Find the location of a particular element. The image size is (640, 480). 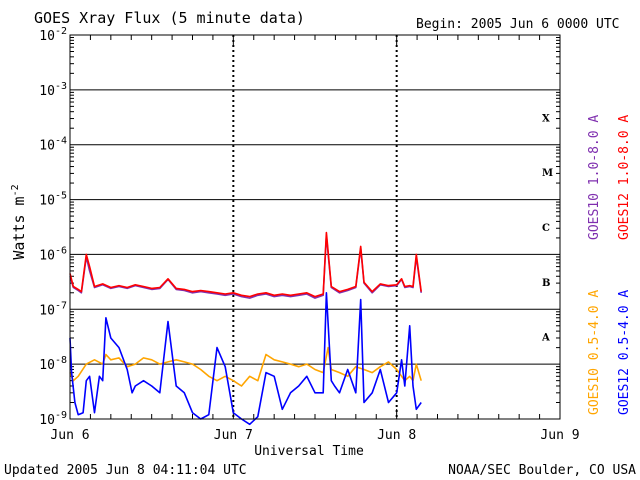

y-tick-label: 10⁻³ is located at coordinates (53, 90).